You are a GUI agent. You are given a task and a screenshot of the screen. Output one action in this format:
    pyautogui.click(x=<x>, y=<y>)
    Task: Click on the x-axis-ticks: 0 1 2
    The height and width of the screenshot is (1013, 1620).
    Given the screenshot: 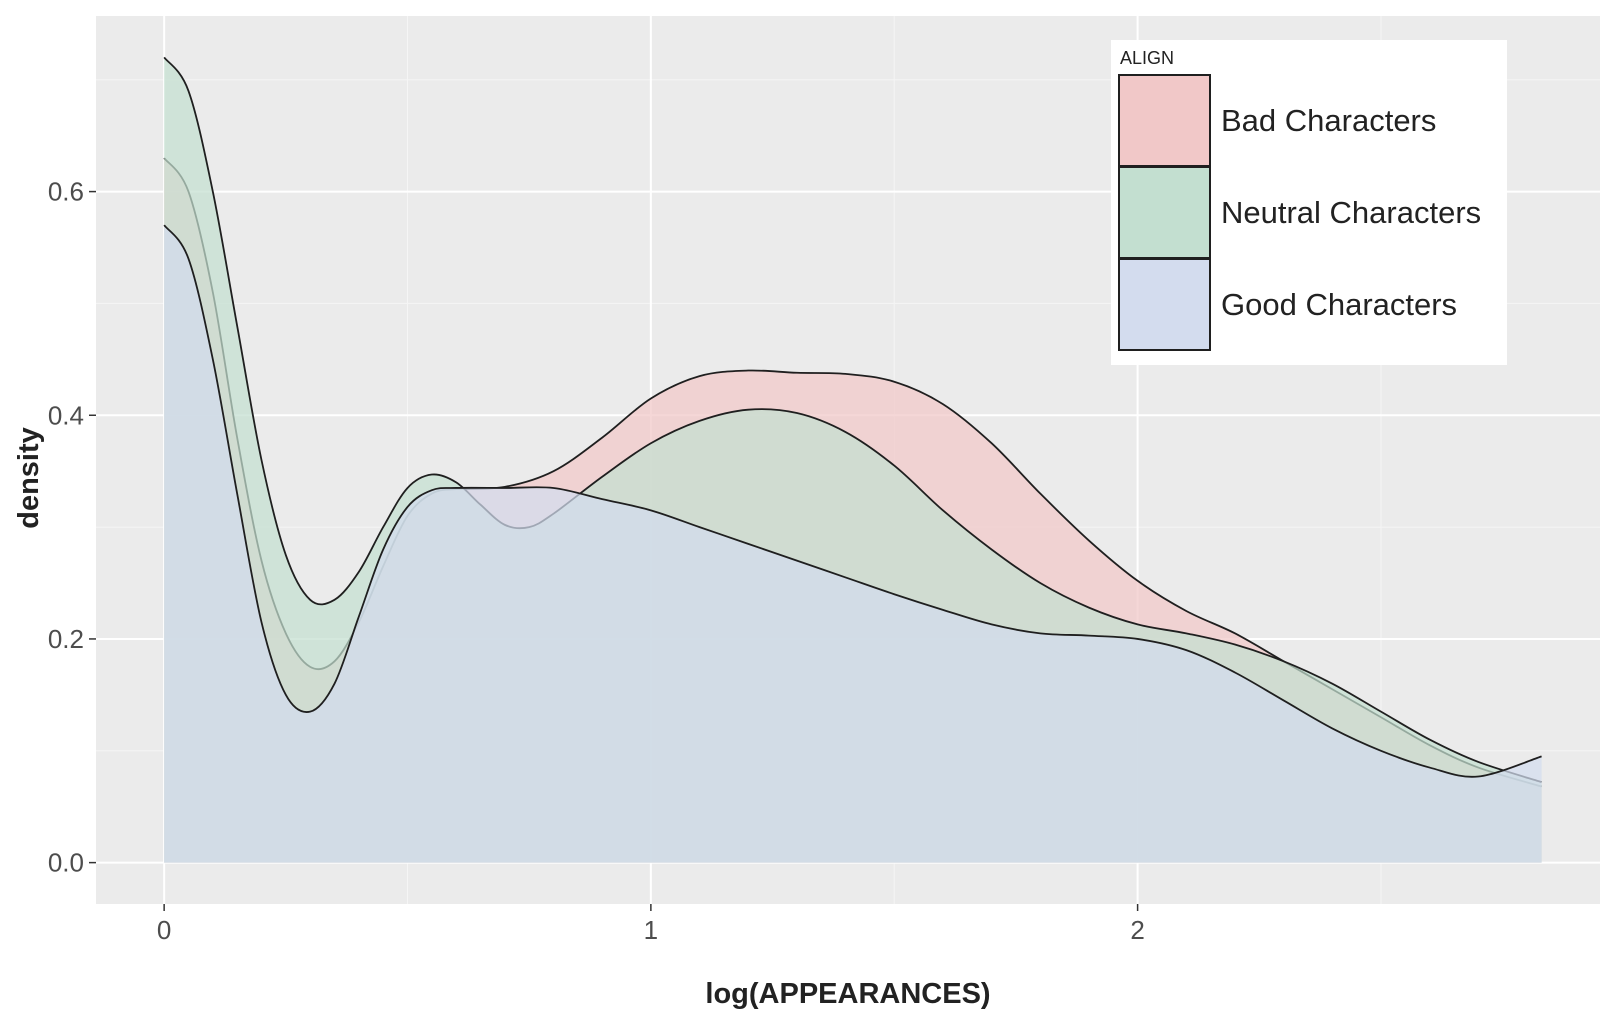 What is the action you would take?
    pyautogui.click(x=651, y=924)
    